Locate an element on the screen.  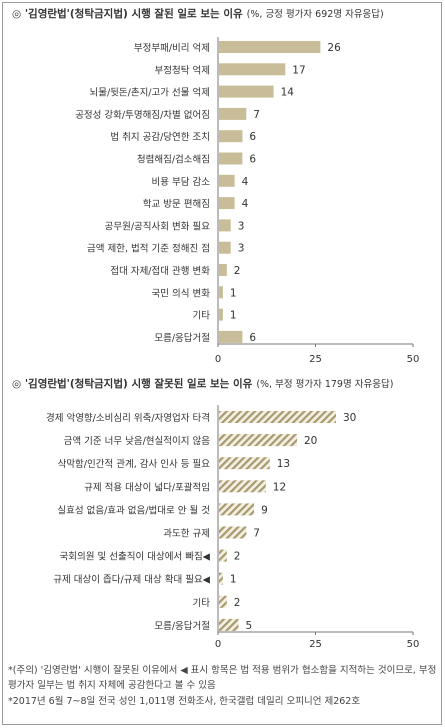
neg-x-tick-label-0: 0 is located at coordinates (218, 644).